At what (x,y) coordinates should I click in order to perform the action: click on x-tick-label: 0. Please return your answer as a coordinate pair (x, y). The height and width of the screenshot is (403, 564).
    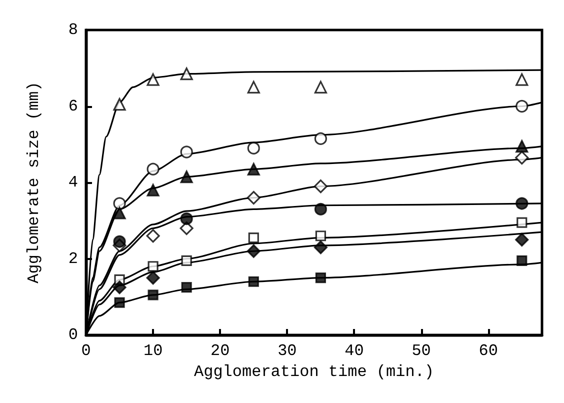
    Looking at the image, I should click on (86, 351).